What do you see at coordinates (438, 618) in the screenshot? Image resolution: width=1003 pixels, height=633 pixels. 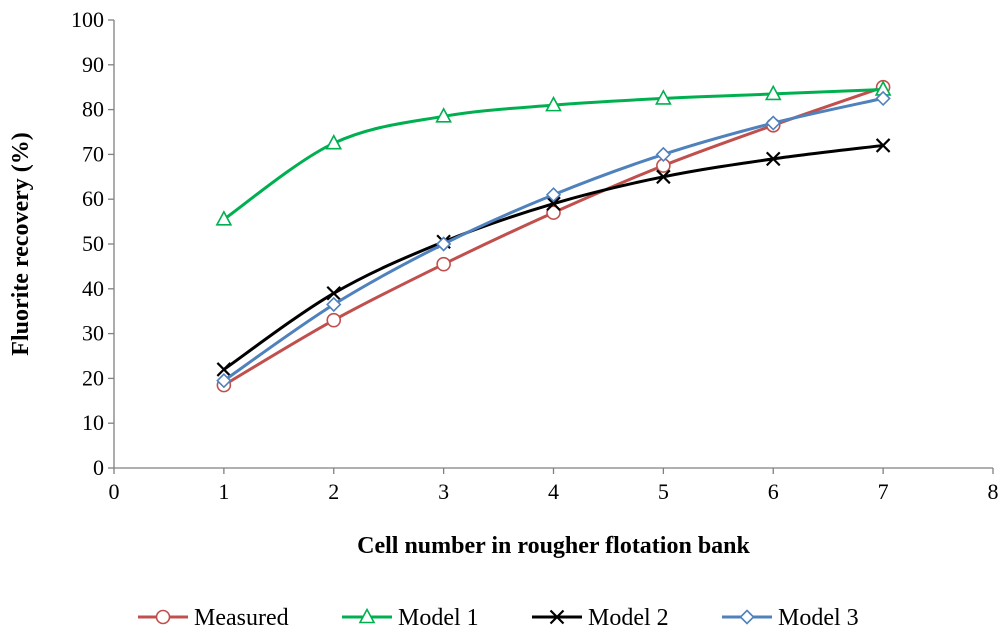 I see `legend-label-model-1: Model 1` at bounding box center [438, 618].